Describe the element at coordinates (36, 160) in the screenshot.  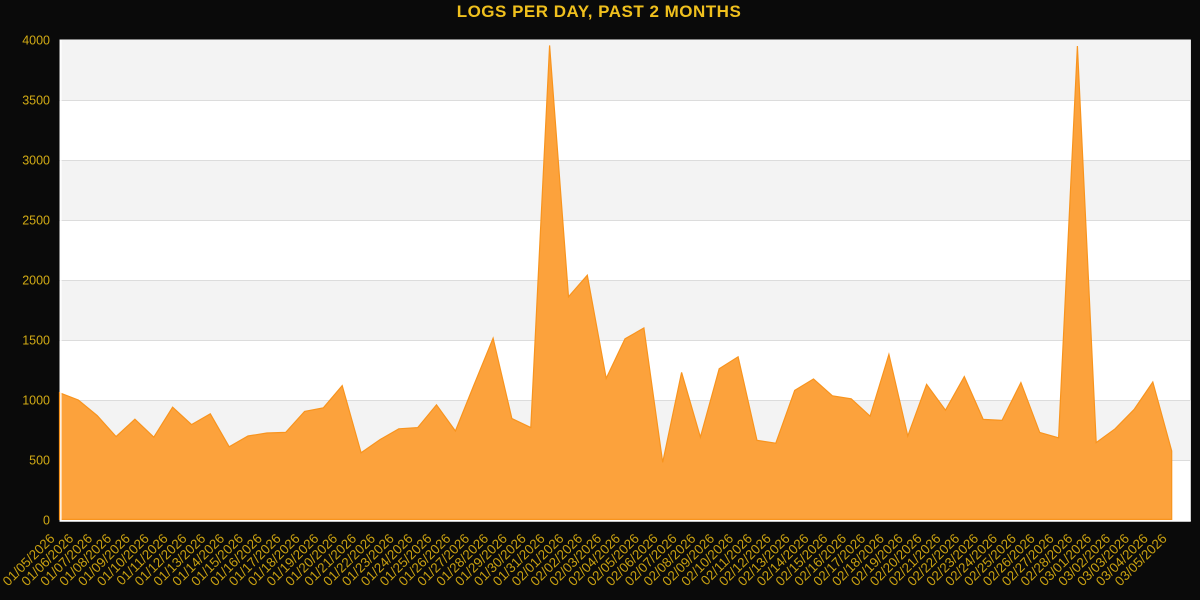
I see `svg-text: 3000` at that location.